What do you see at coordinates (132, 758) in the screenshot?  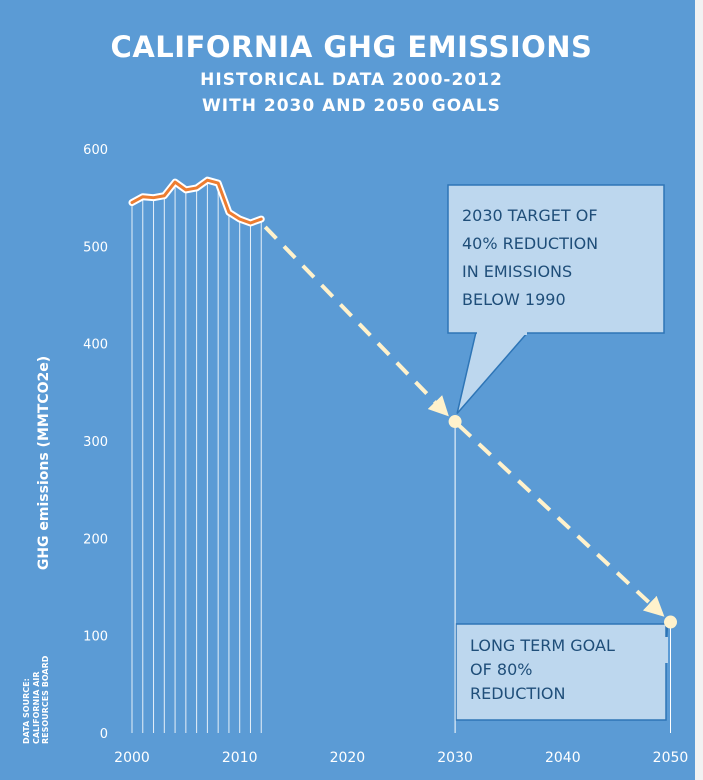 I see `x-tick-label: 2000` at bounding box center [132, 758].